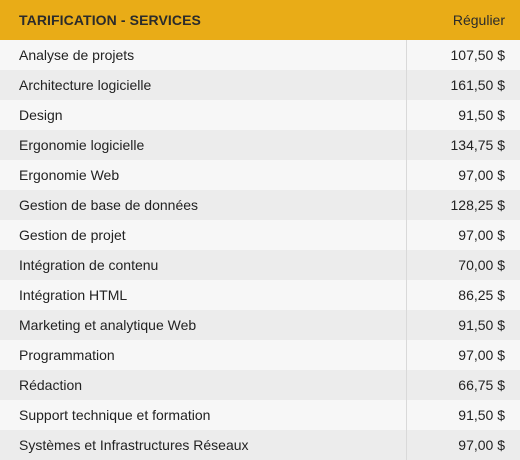 Image resolution: width=520 pixels, height=460 pixels. Describe the element at coordinates (110, 20) in the screenshot. I see `header-service: TARIFICATION - SERVICES` at that location.